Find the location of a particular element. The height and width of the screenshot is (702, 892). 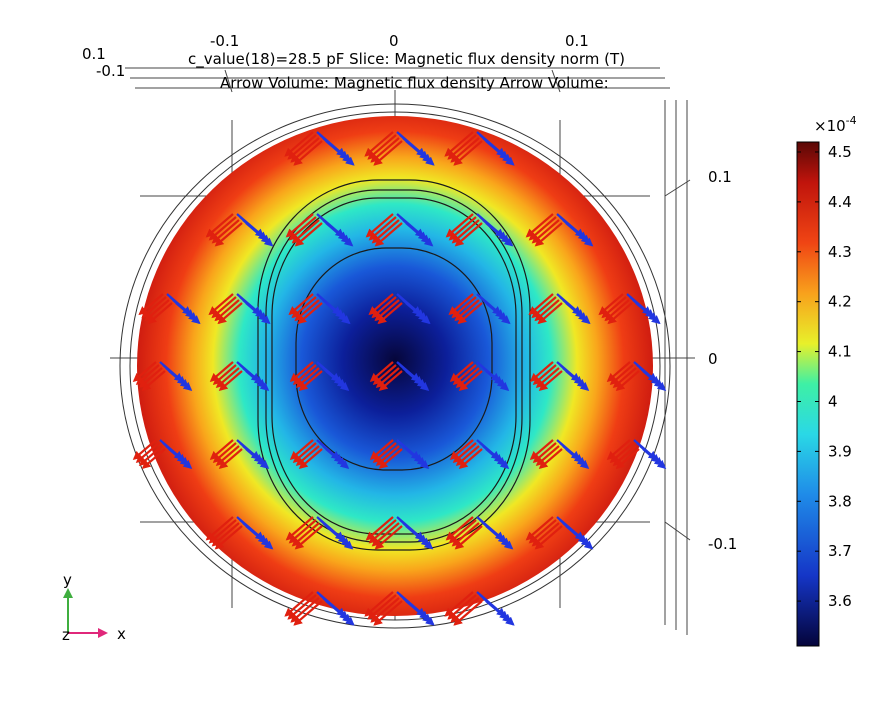

tick-y-neg is located at coordinates (677, 531).